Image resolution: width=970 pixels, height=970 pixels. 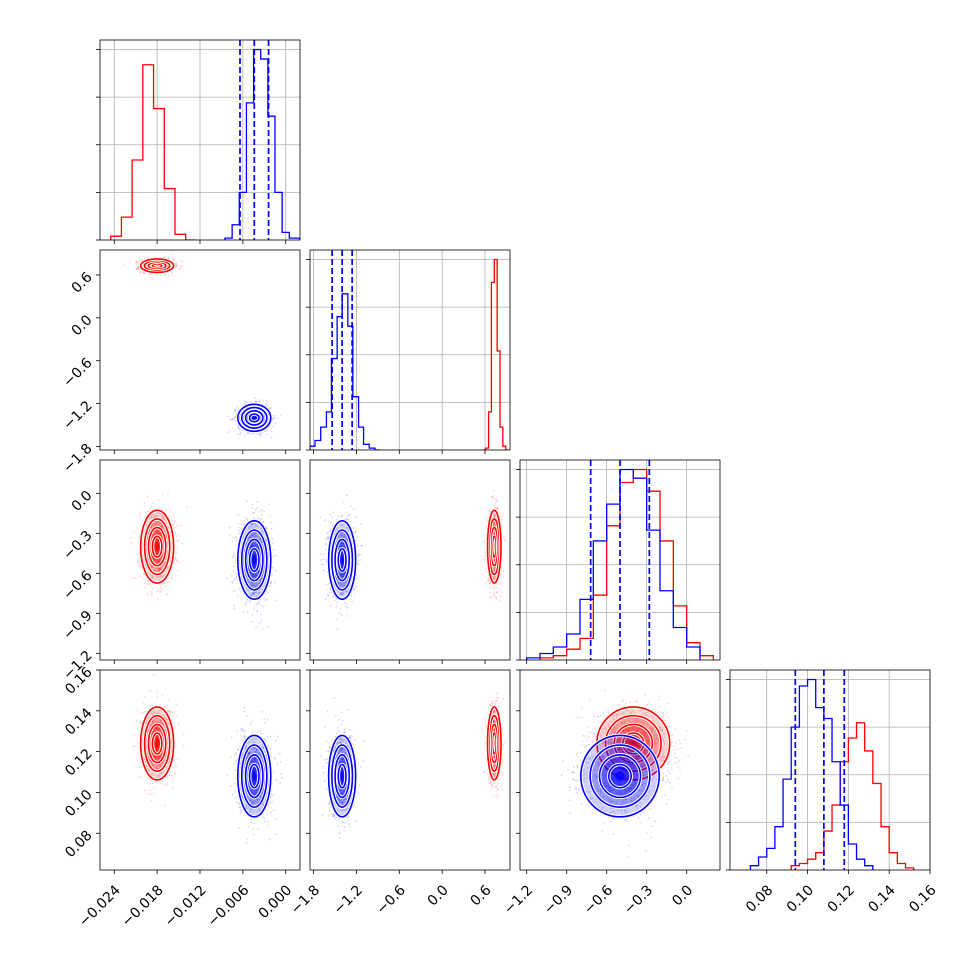 I want to click on density-band, so click(x=254, y=560).